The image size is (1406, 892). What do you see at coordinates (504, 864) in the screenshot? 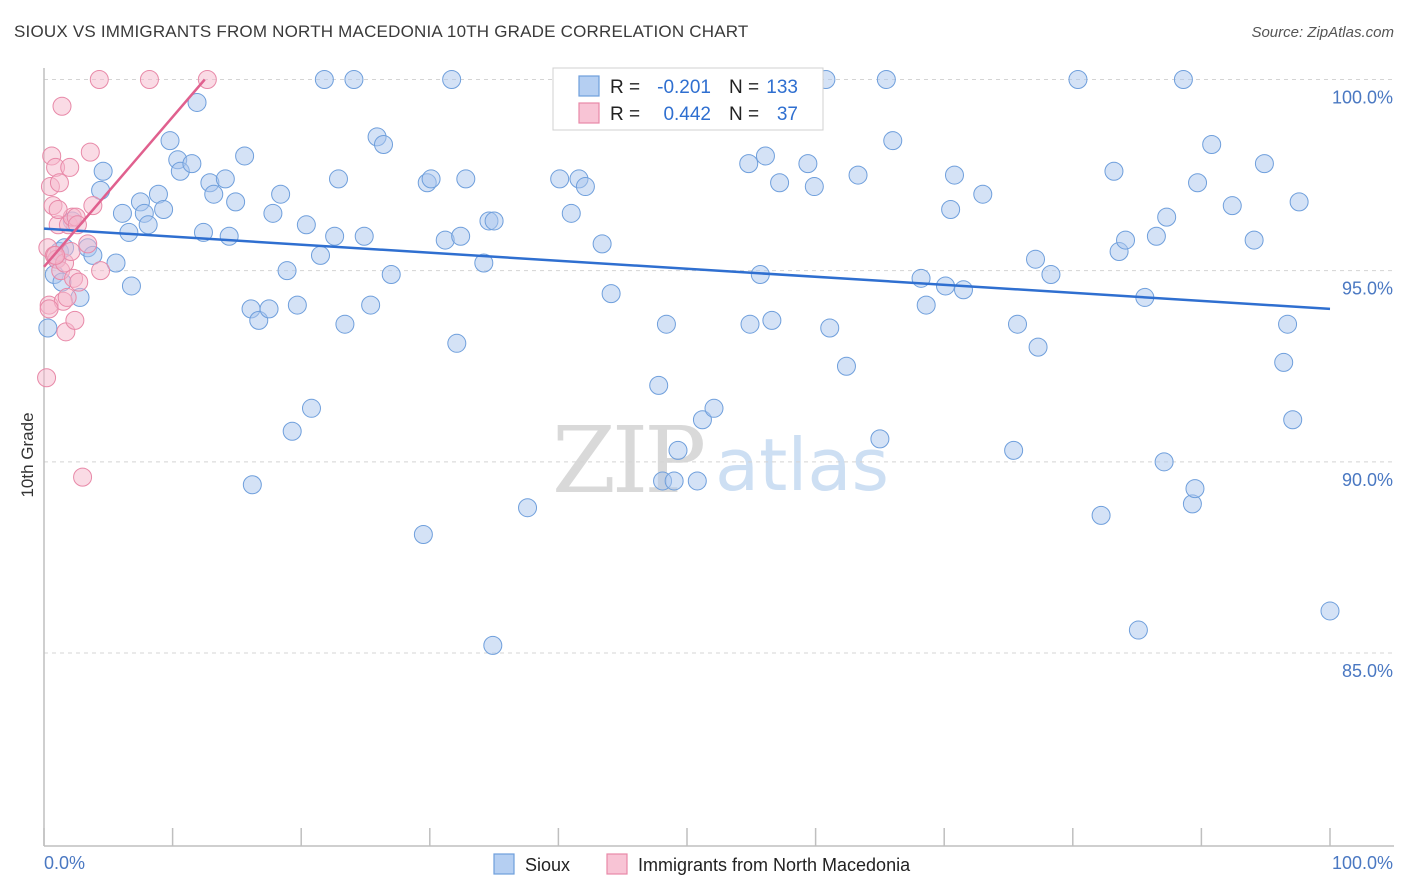
I see `legend-sioux-swatch` at bounding box center [504, 864].